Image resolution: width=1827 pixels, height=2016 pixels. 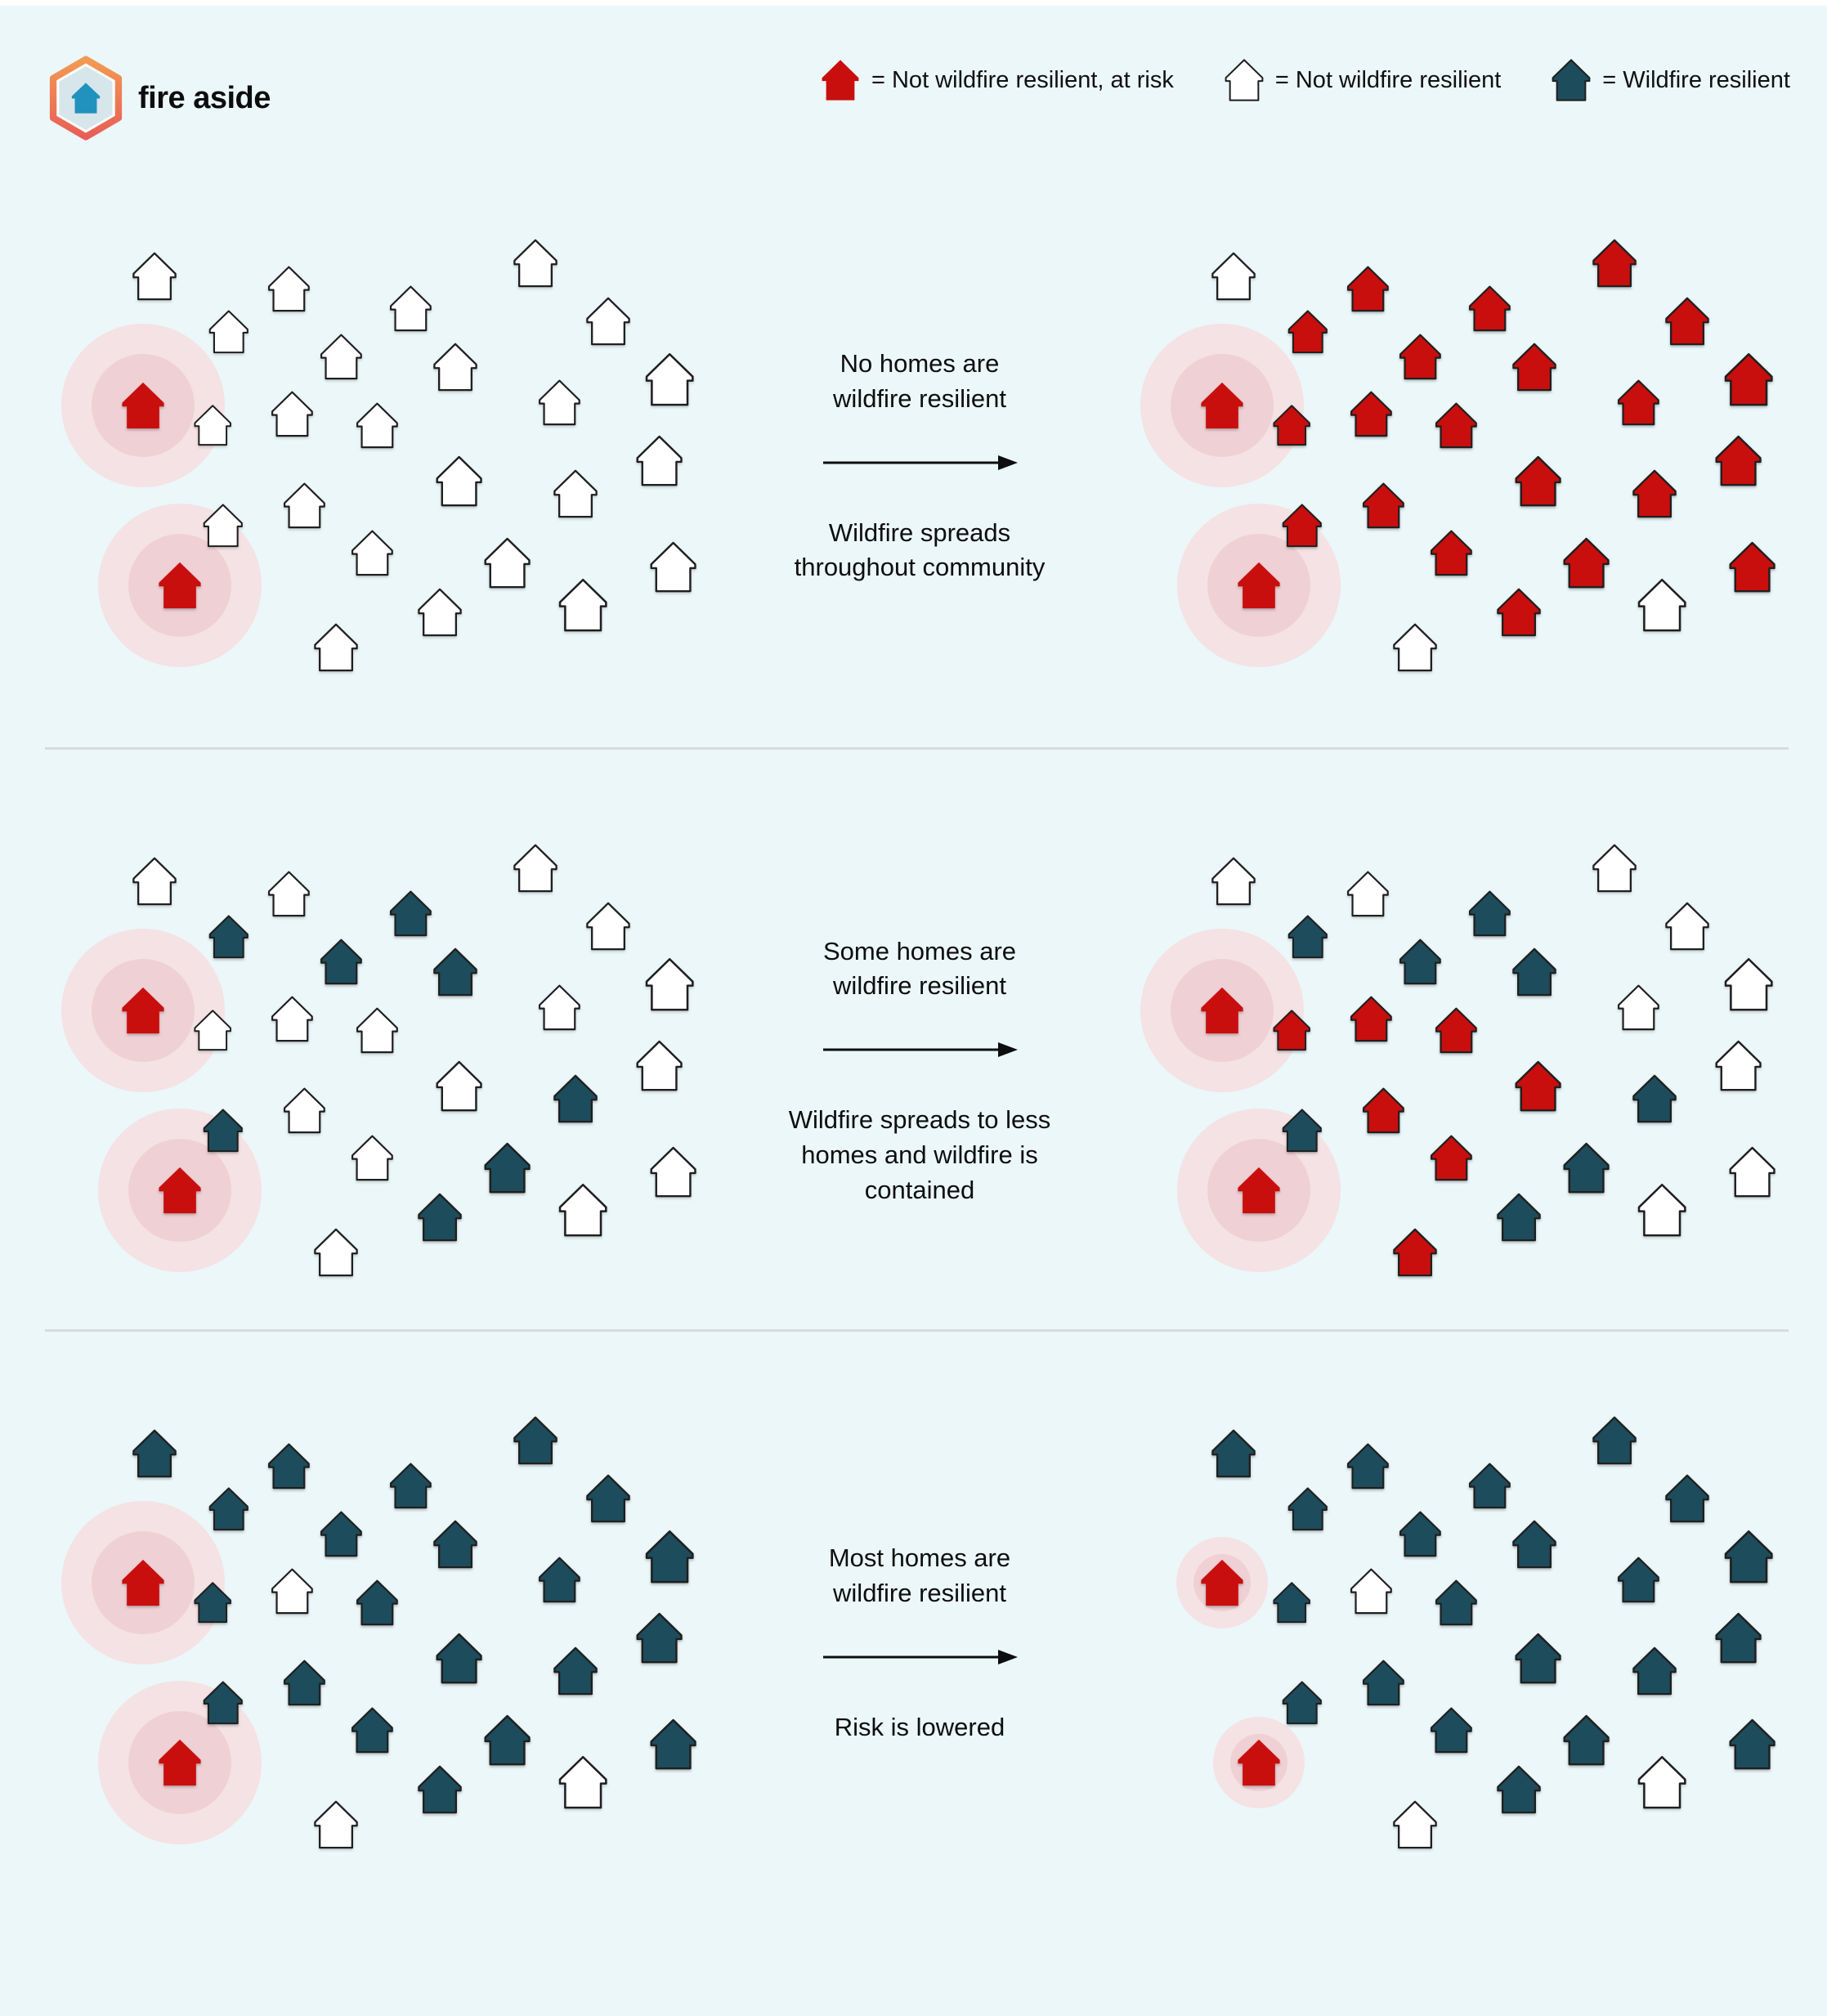 I want to click on red-house-icon, so click(x=840, y=80).